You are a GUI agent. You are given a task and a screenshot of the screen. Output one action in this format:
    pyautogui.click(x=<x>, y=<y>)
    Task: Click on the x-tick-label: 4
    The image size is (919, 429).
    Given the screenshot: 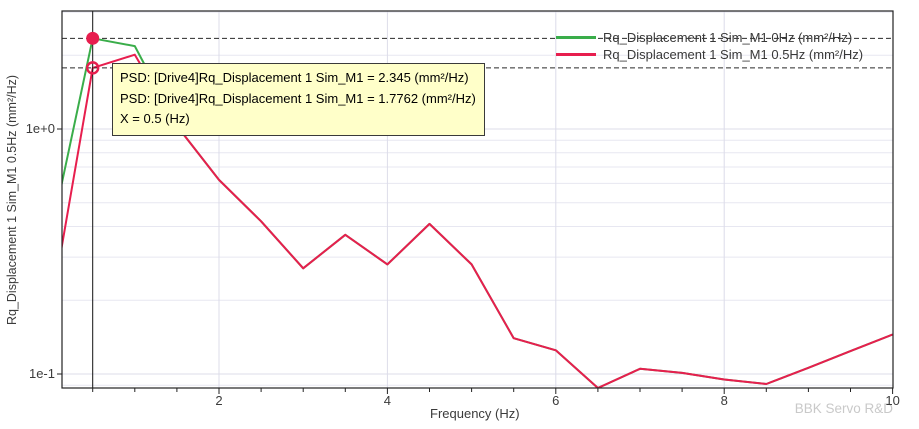 What is the action you would take?
    pyautogui.click(x=387, y=400)
    